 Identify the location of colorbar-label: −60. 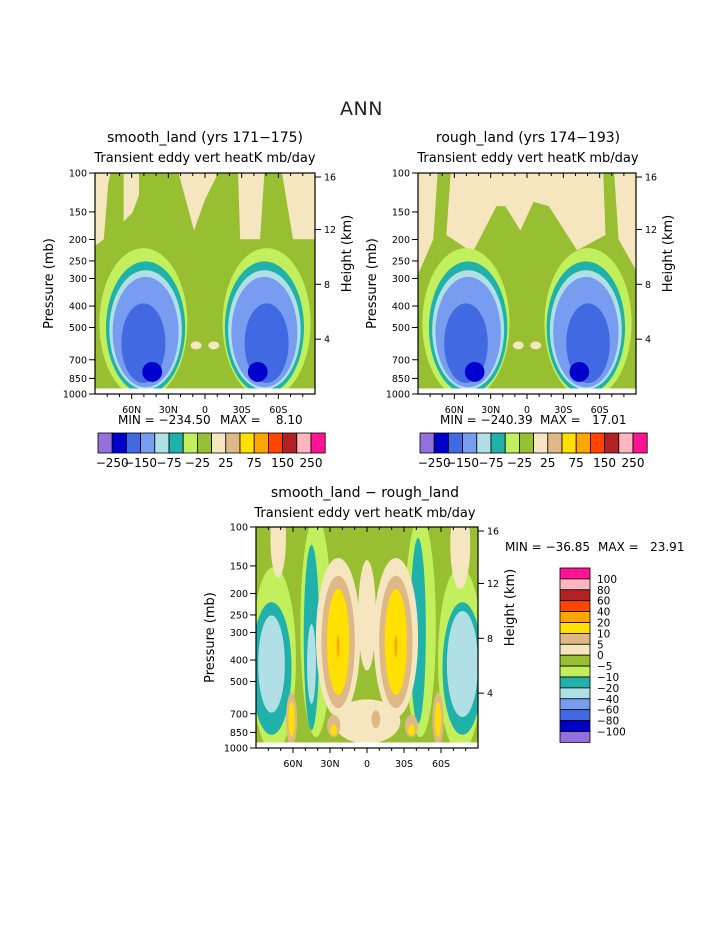
(608, 711).